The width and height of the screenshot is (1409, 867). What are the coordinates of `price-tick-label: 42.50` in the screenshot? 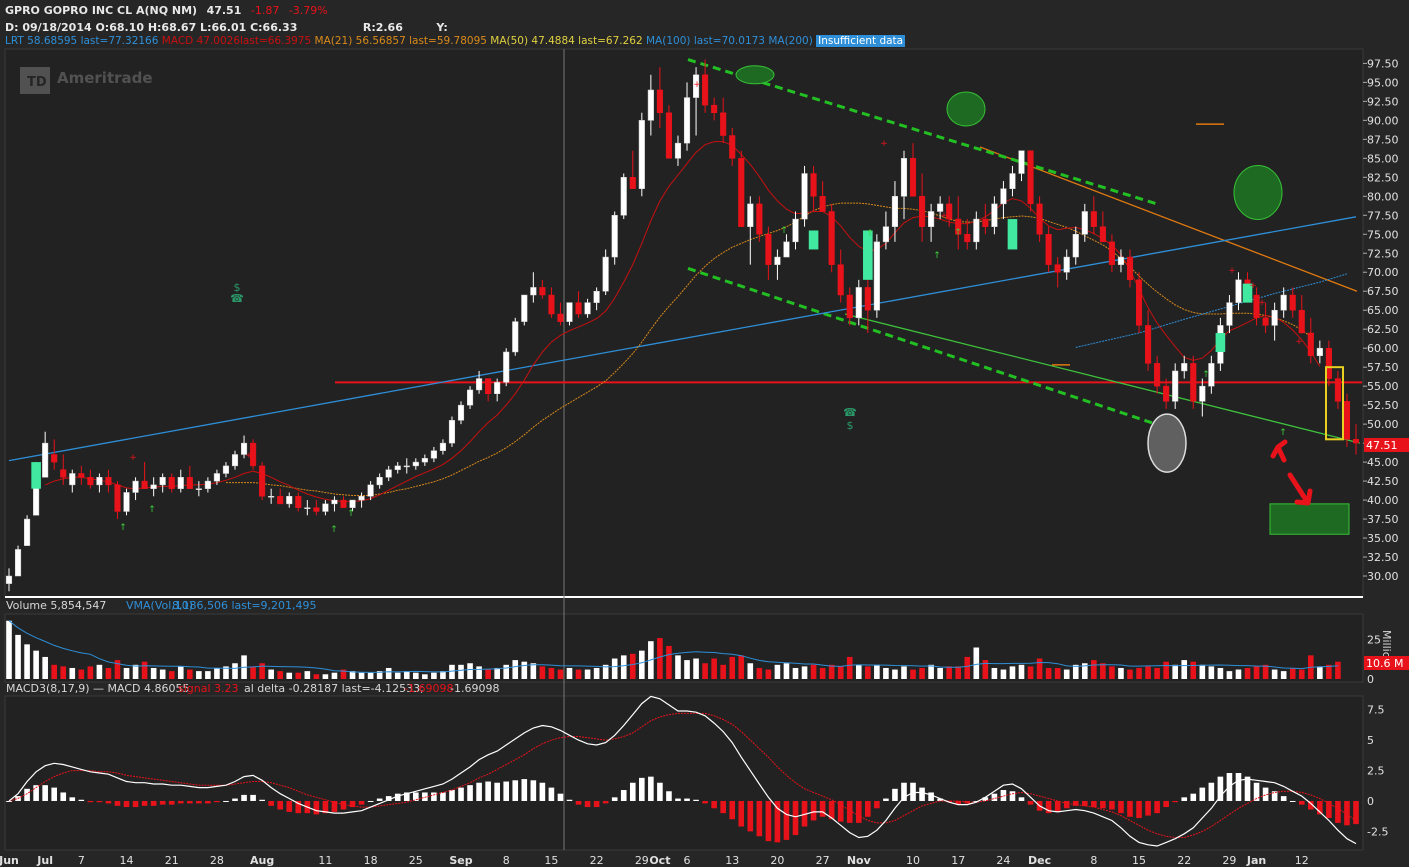 It's located at (1383, 481).